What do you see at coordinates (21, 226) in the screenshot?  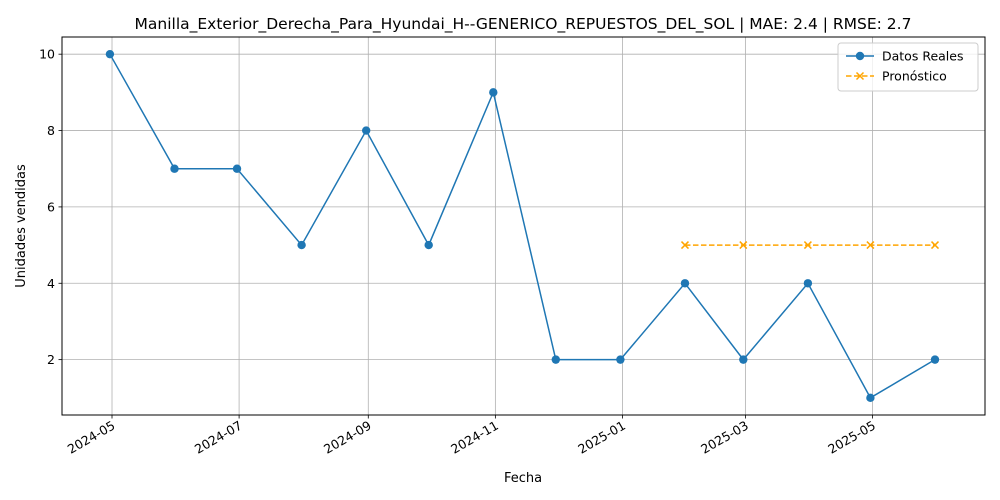 I see `y-axis-label: Unidades vendidas` at bounding box center [21, 226].